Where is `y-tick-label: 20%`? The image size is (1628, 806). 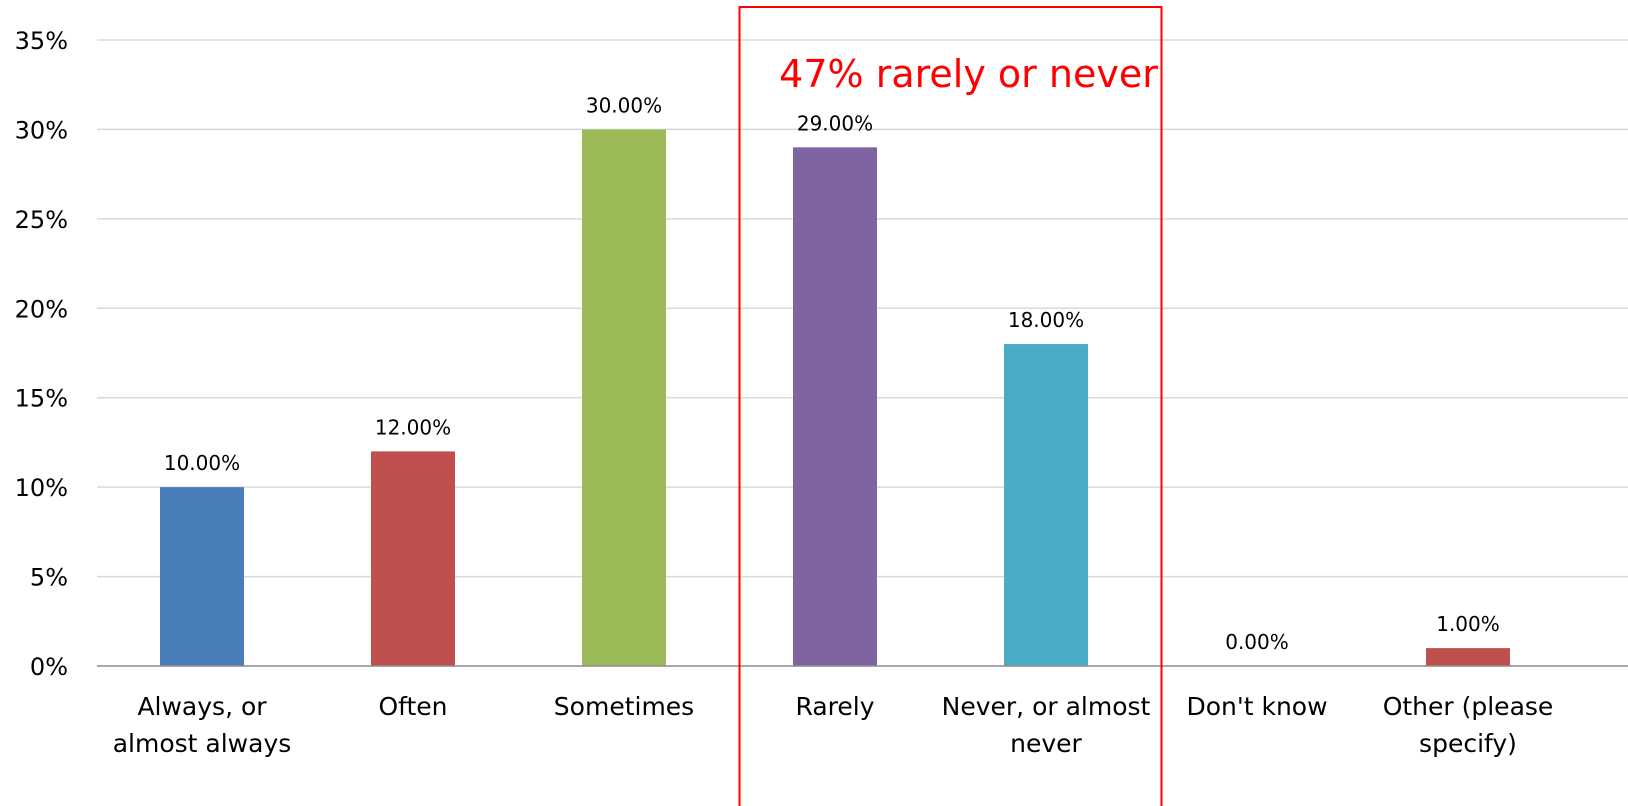
y-tick-label: 20% is located at coordinates (41, 309).